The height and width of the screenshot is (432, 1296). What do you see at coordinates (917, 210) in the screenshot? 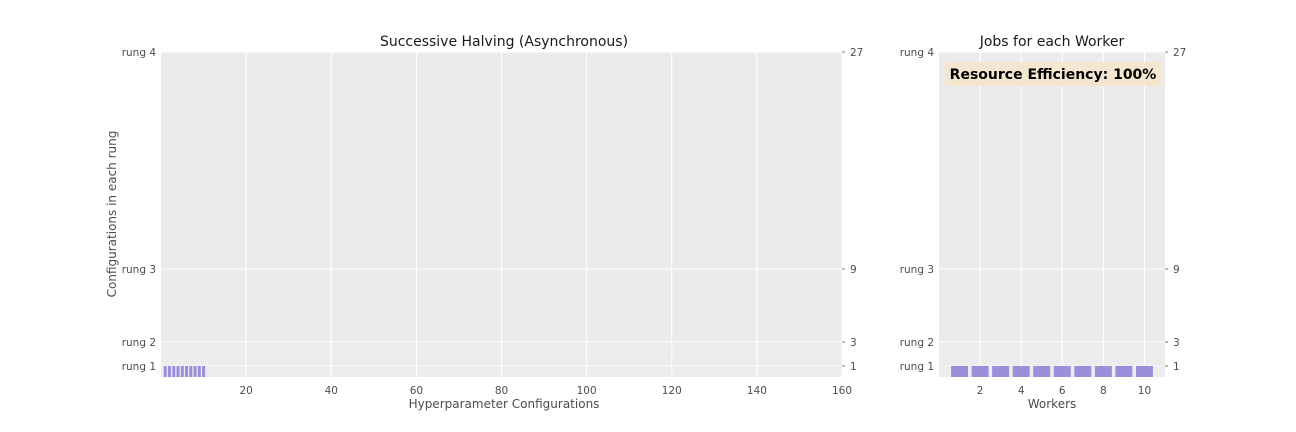
I see `yticks-right-rungs: rung 1 rung 2 rung 3 rung 4` at bounding box center [917, 210].